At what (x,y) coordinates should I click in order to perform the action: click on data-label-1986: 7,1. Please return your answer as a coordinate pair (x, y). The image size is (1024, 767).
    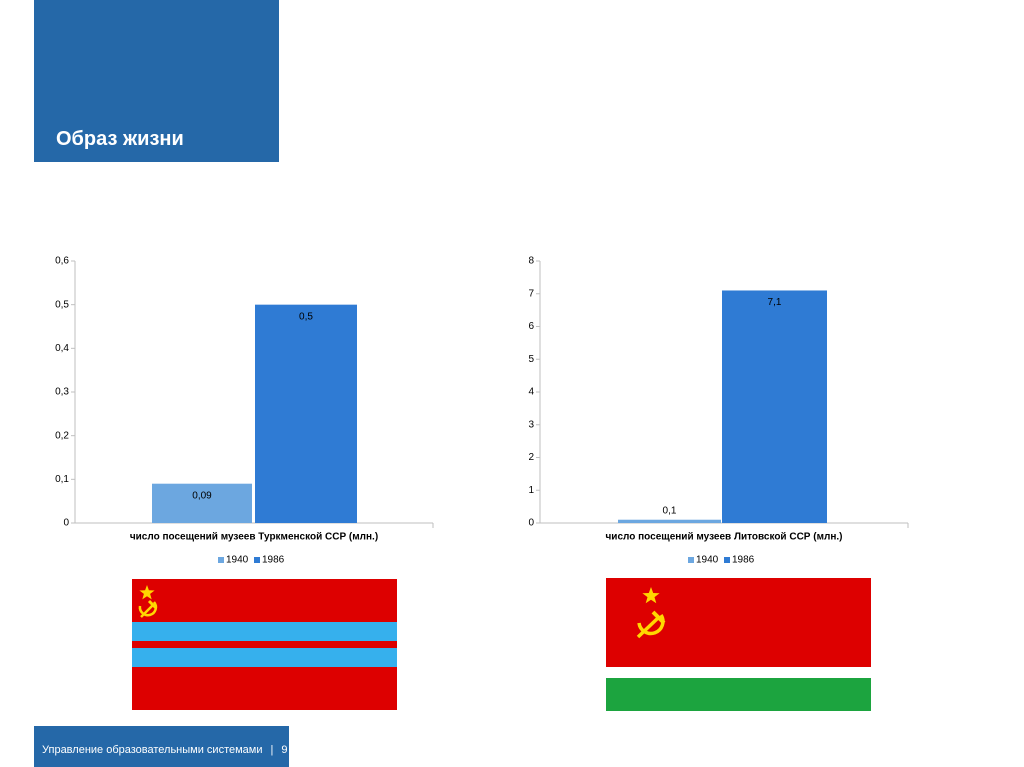
    Looking at the image, I should click on (775, 302).